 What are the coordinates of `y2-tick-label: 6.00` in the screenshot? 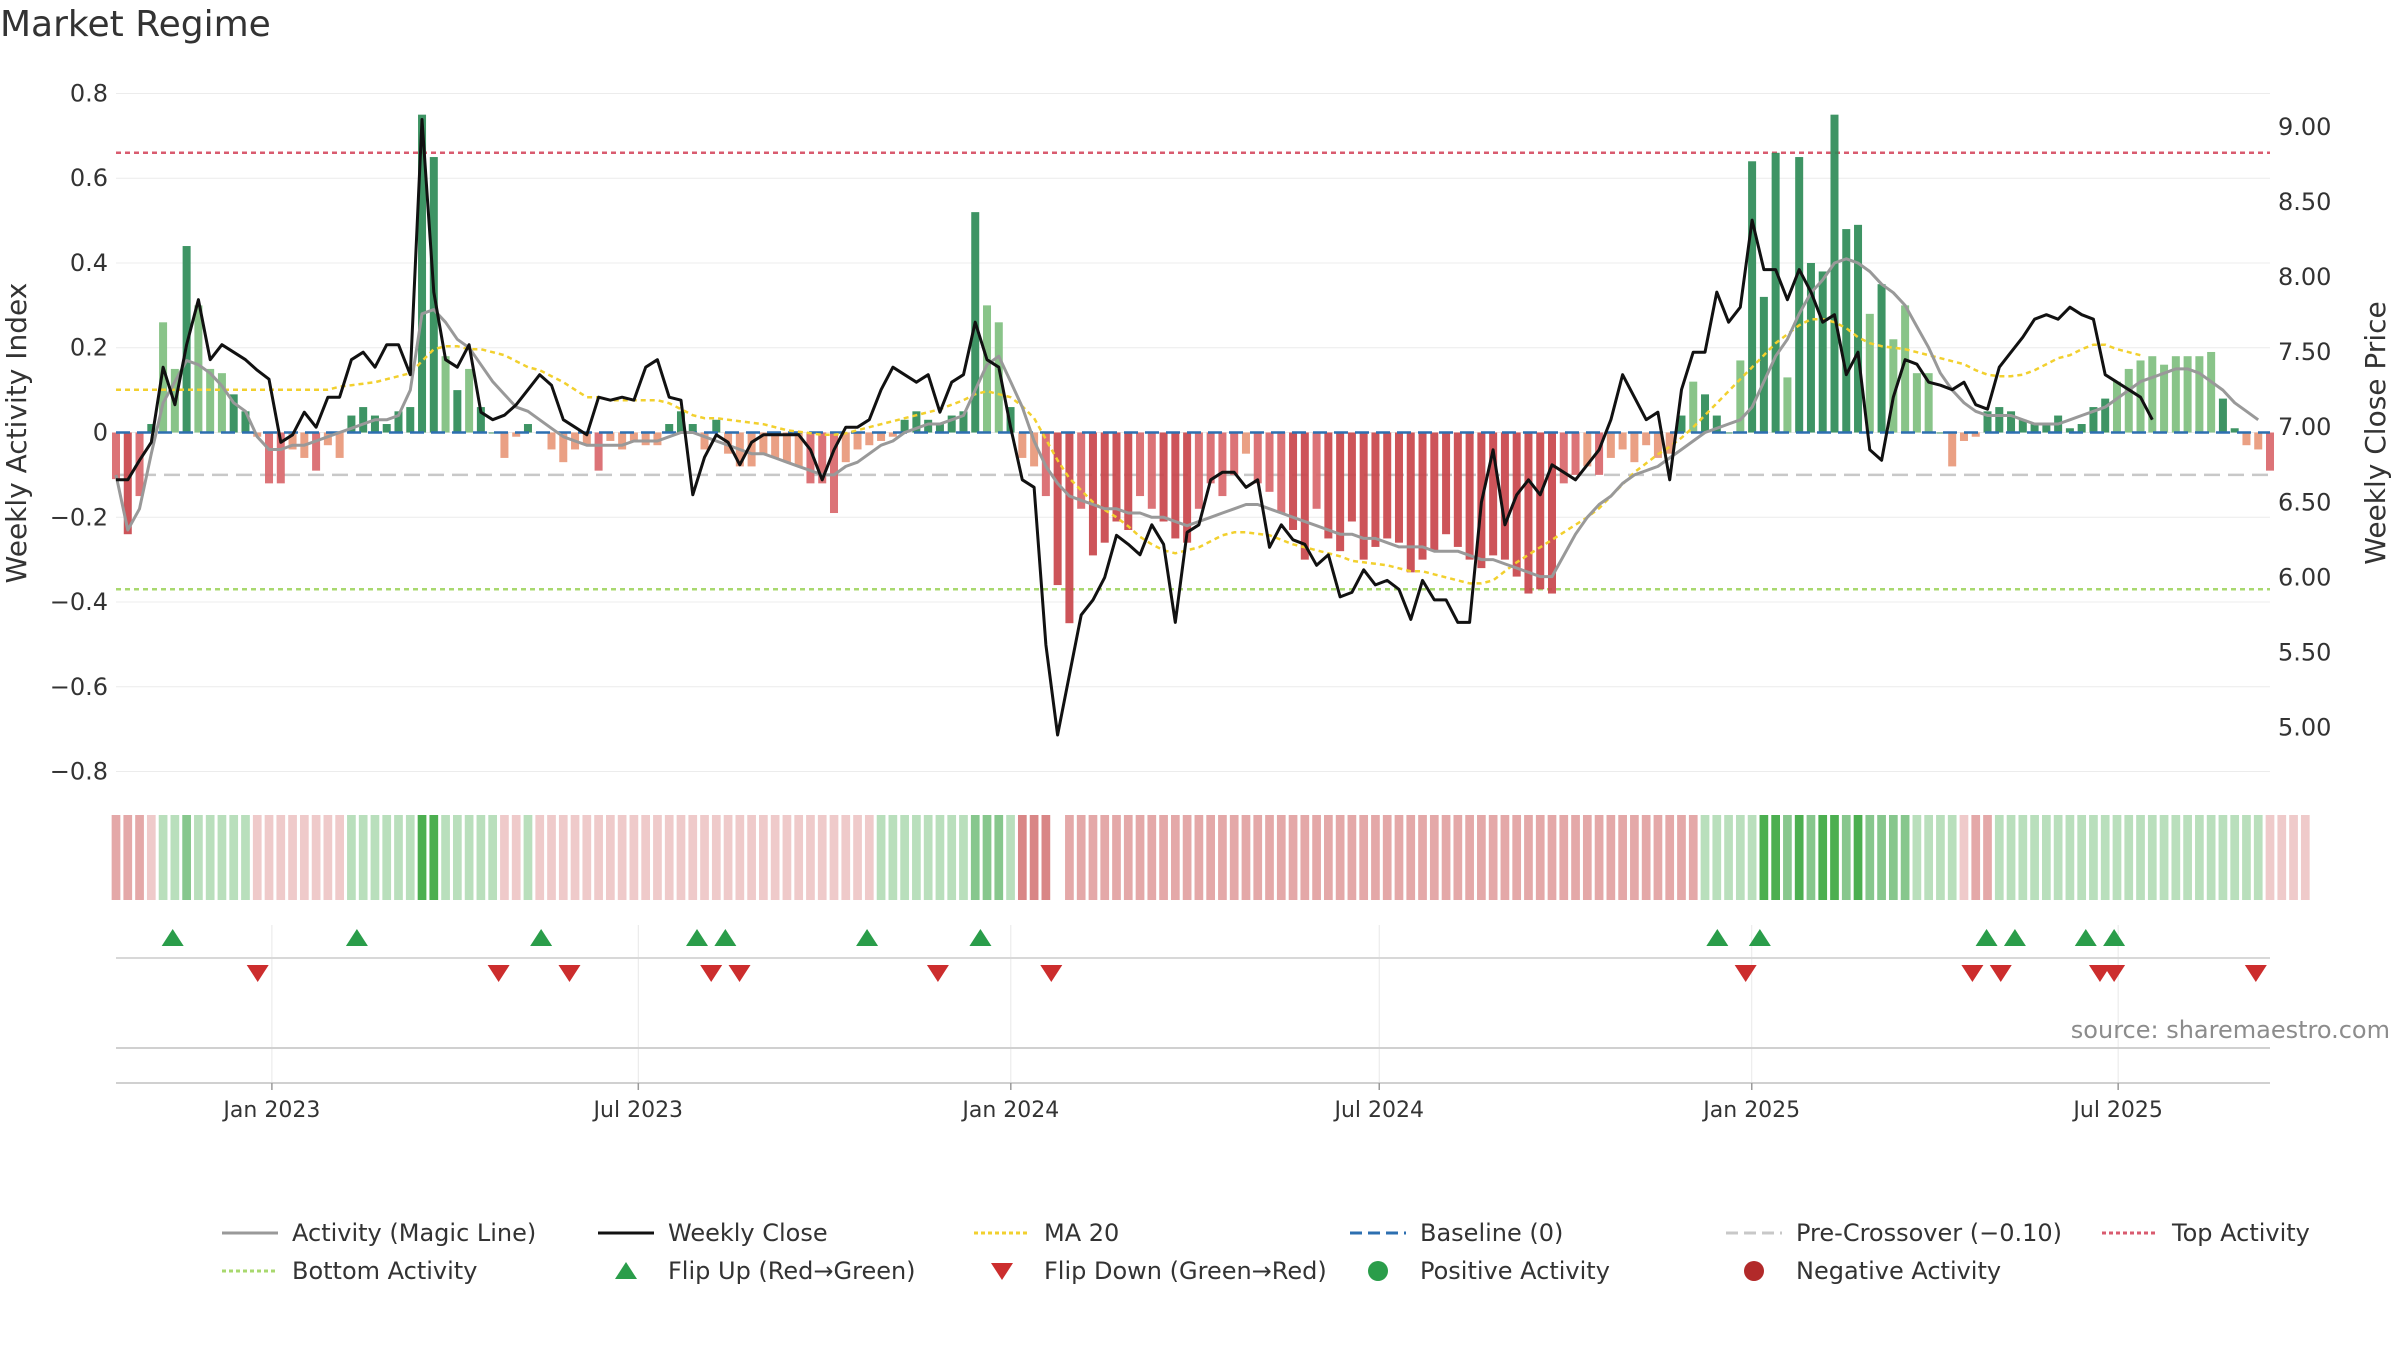 It's located at (2304, 577).